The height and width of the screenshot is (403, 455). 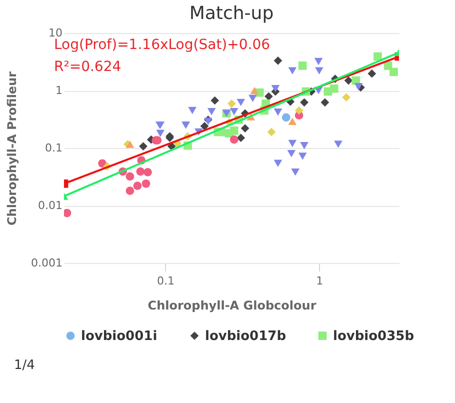 I want to click on legend-label: lovbio035b, so click(x=373, y=336).